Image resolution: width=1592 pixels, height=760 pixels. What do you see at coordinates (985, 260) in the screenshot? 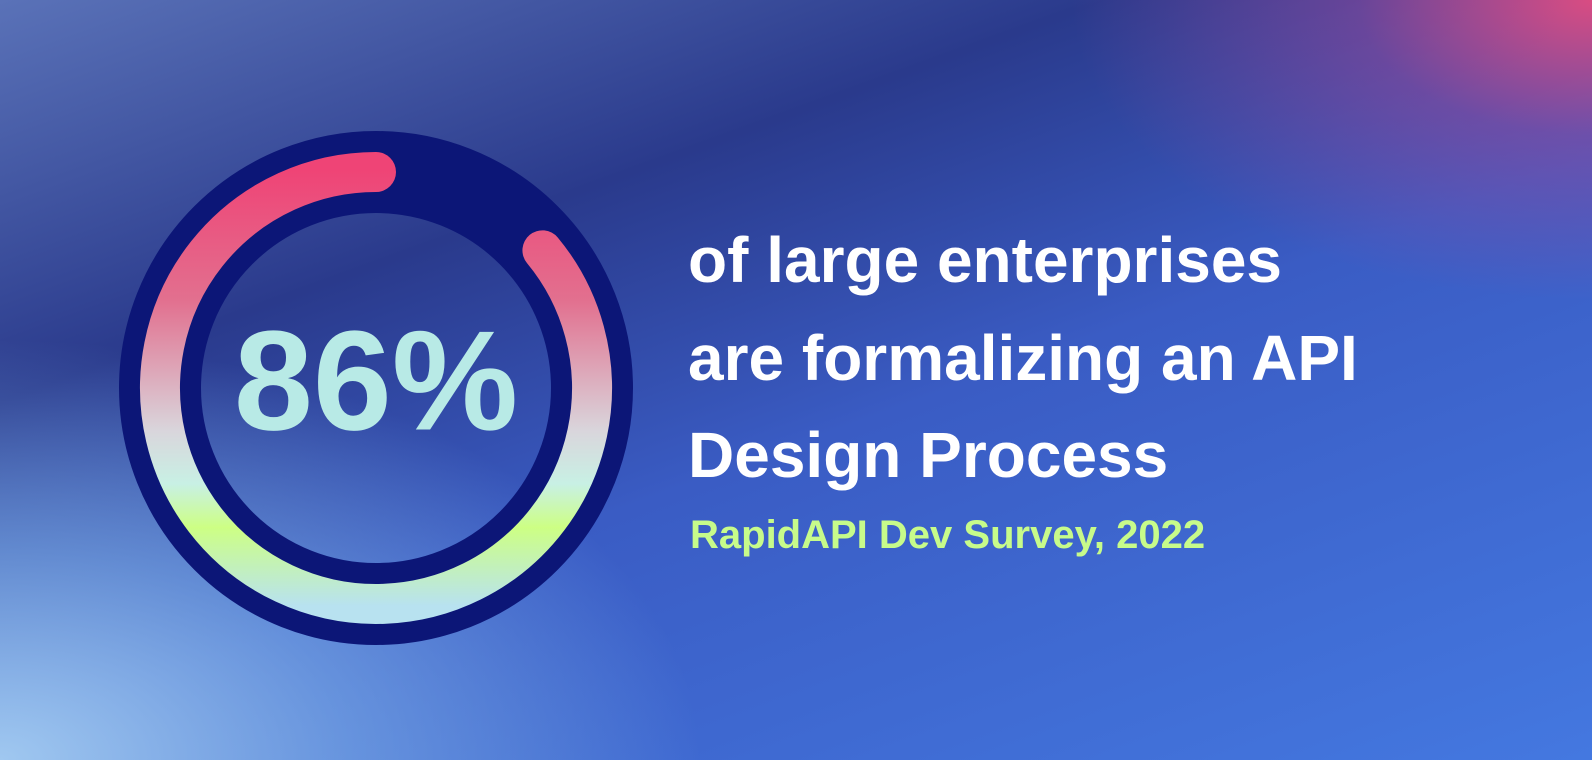
I see `caption-line: of large enterprises` at bounding box center [985, 260].